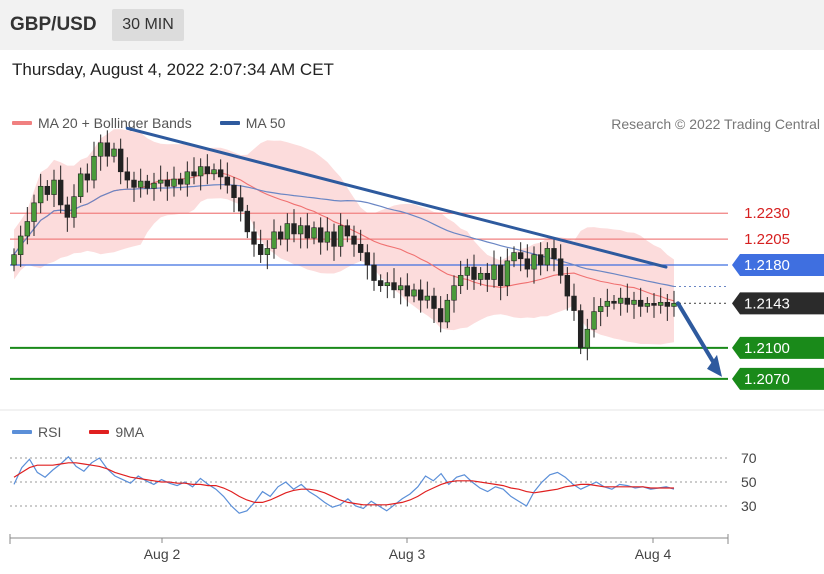 Image resolution: width=824 pixels, height=574 pixels. I want to click on time-tick-label-Aug-2: Aug 2, so click(162, 554).